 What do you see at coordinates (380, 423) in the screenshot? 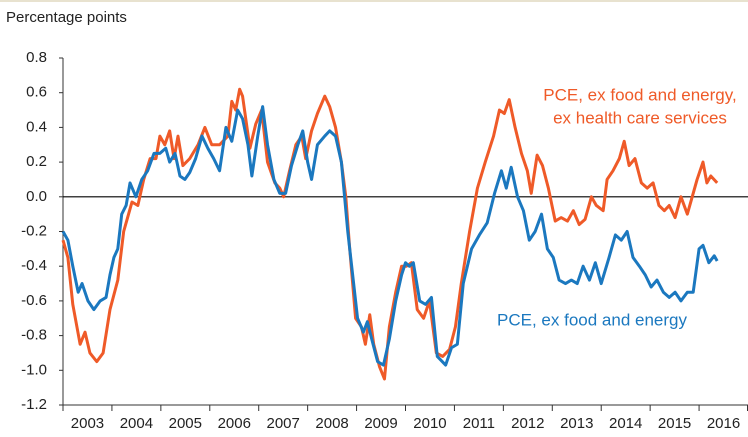
I see `x-tick-label: 2009` at bounding box center [380, 423].